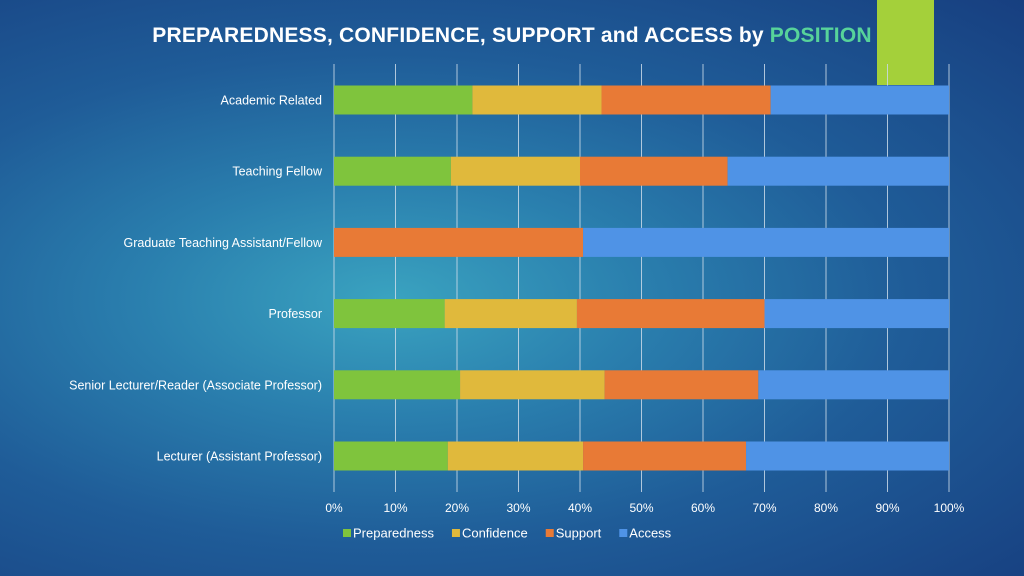 This screenshot has width=1024, height=576. Describe the element at coordinates (393, 533) in the screenshot. I see `legend-label: Preparedness` at that location.